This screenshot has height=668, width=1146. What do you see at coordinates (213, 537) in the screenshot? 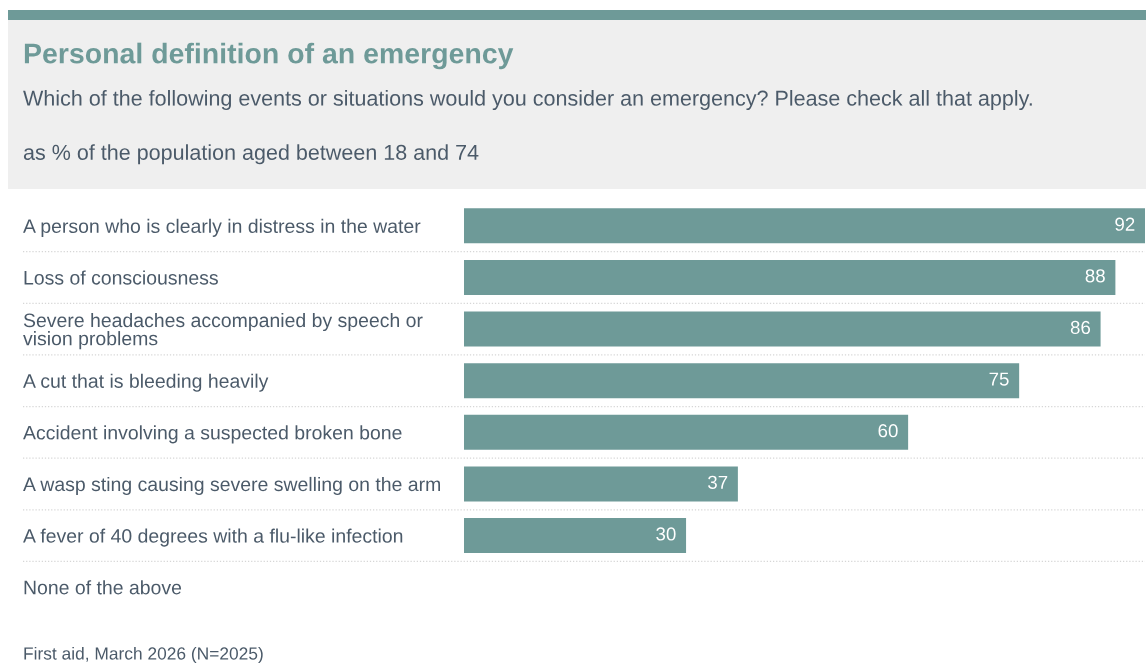
I see `y-tick-label: A fever of 40 degrees with a flu-like infection` at bounding box center [213, 537].